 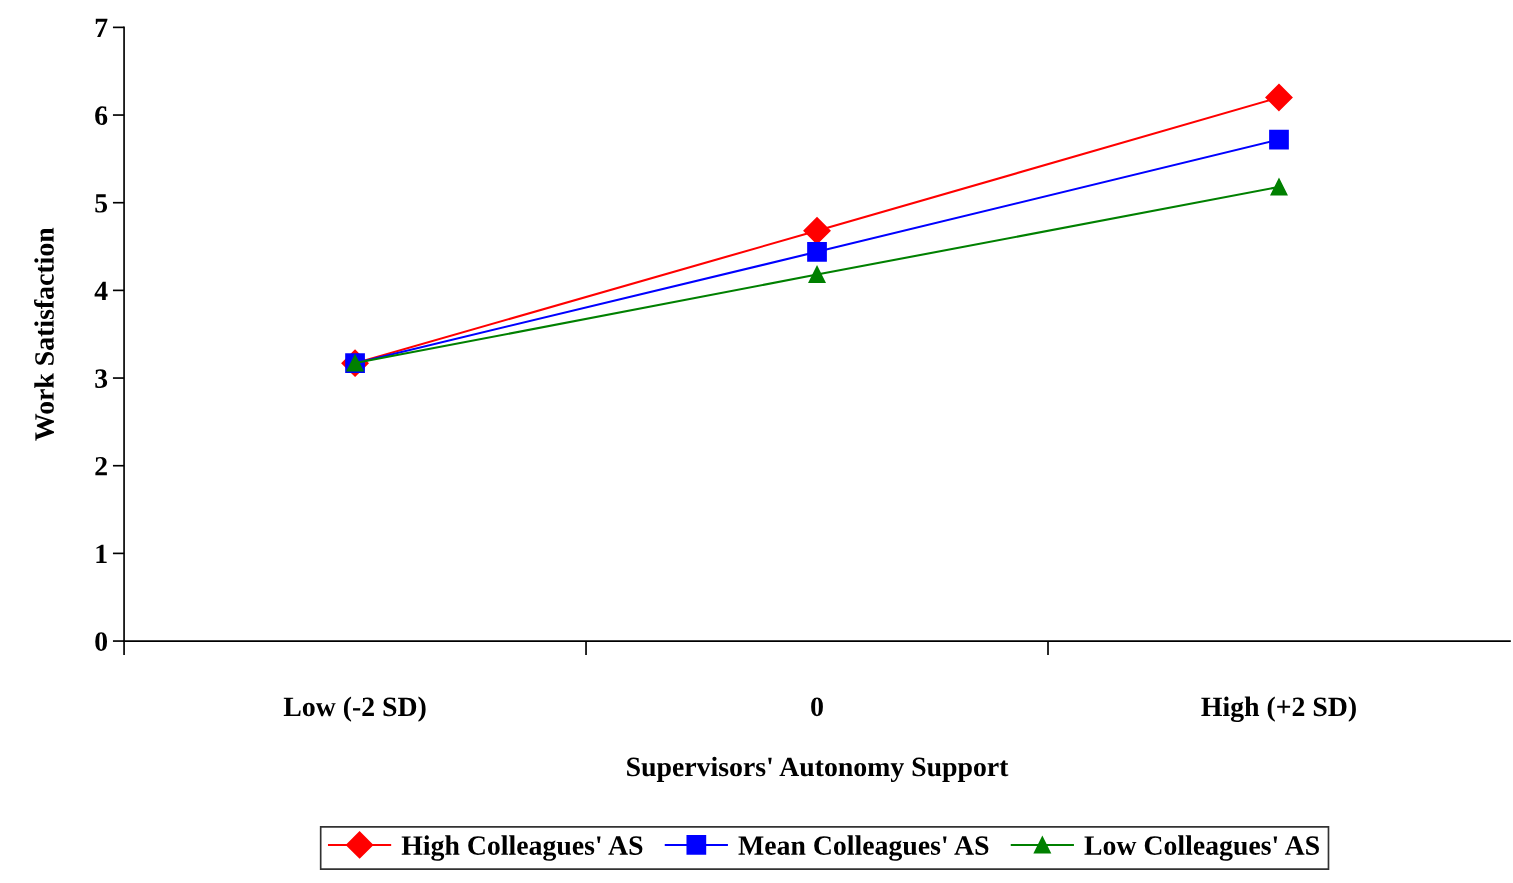 What do you see at coordinates (101, 378) in the screenshot?
I see `y-tick-label: 3` at bounding box center [101, 378].